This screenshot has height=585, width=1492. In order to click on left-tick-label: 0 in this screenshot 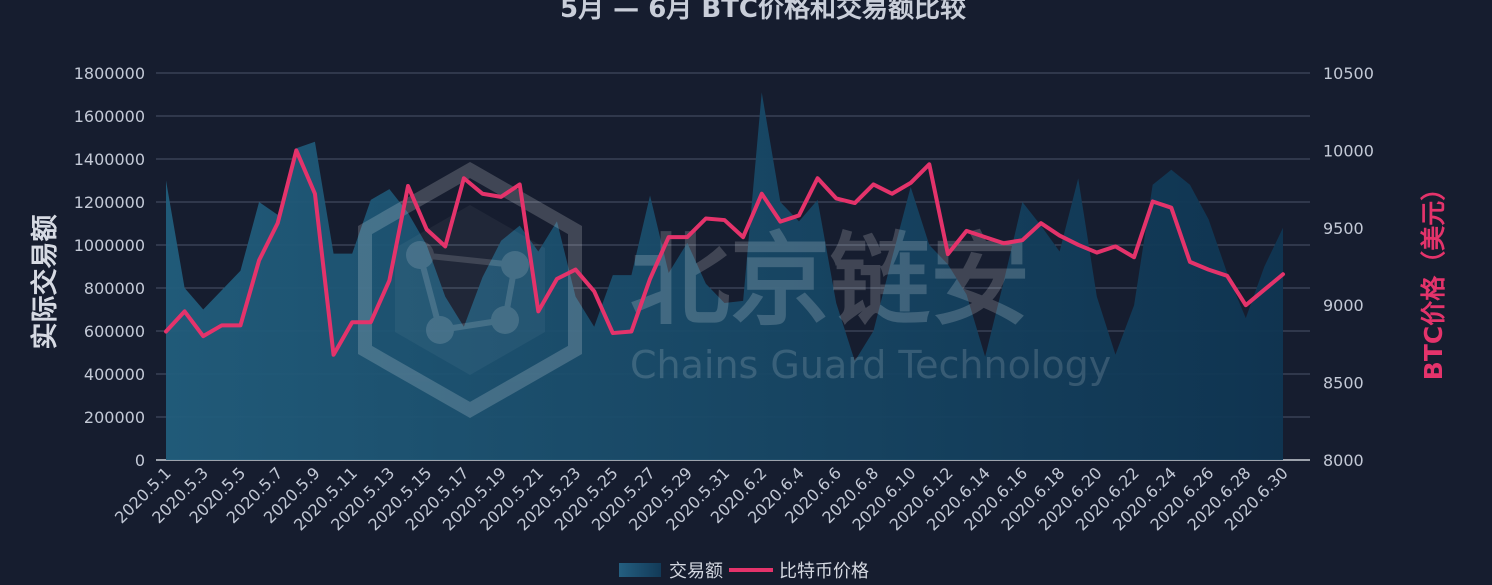, I will do `click(140, 460)`.